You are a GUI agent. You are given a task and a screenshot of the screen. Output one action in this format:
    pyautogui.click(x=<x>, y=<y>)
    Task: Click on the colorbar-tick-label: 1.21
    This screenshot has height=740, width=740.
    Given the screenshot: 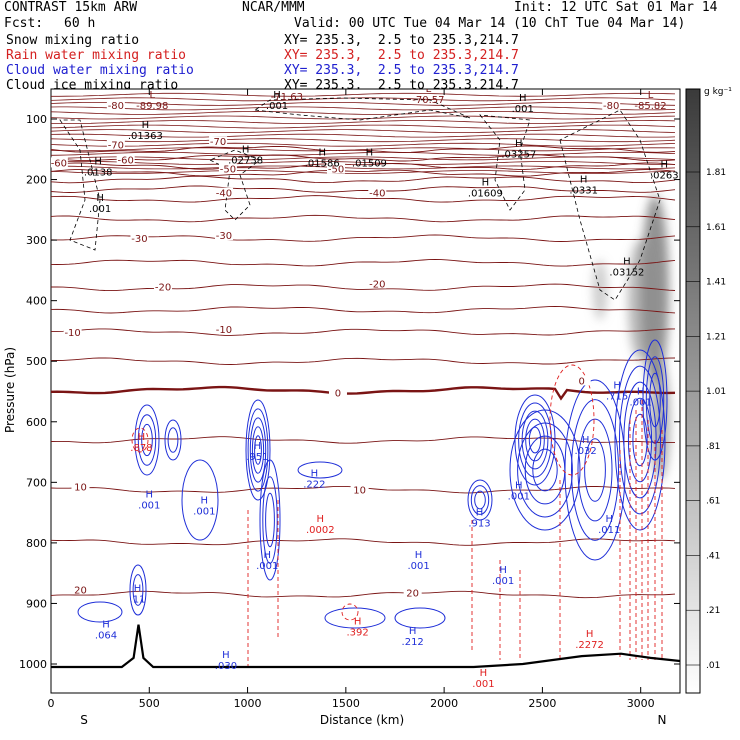 What is the action you would take?
    pyautogui.click(x=716, y=337)
    